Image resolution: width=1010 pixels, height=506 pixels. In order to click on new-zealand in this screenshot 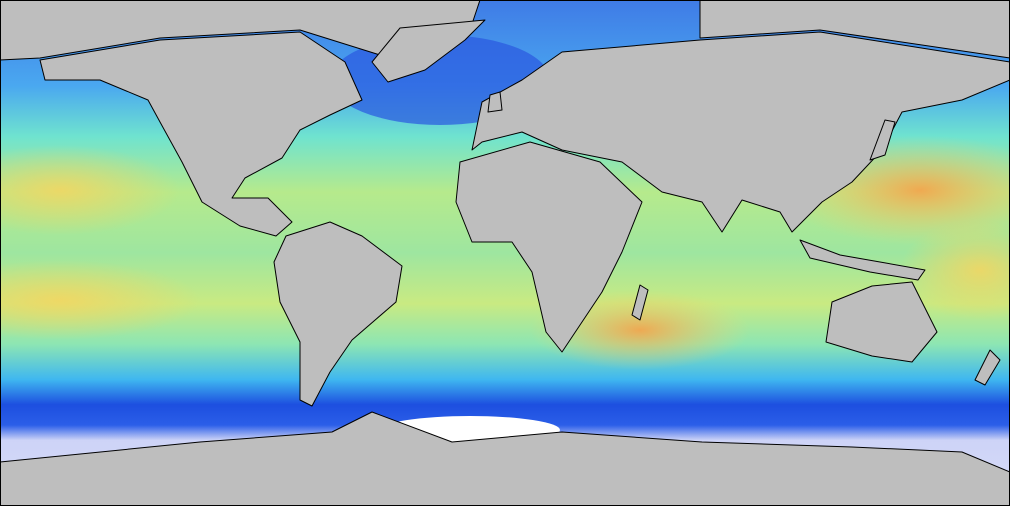, I will do `click(987, 367)`.